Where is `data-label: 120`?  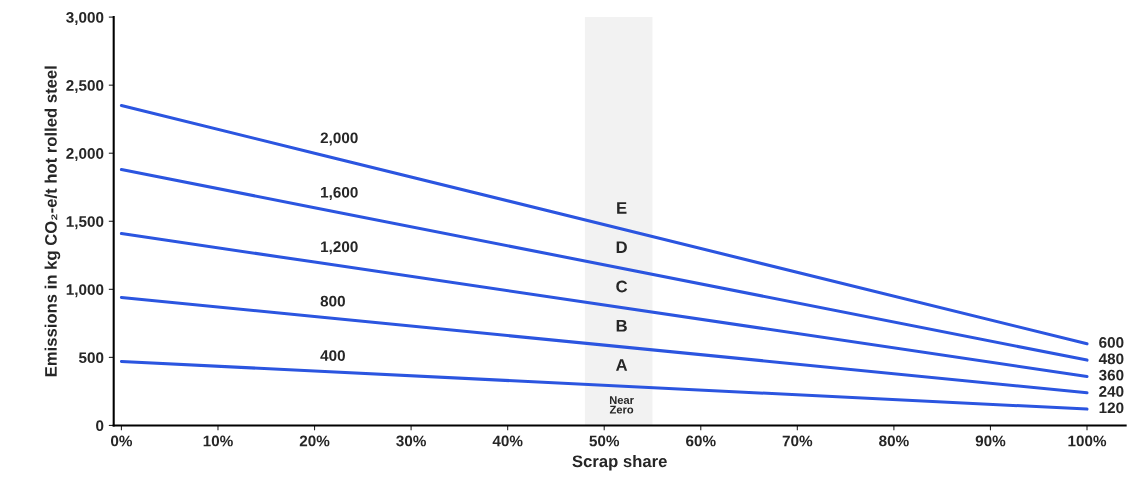 data-label: 120 is located at coordinates (1111, 408).